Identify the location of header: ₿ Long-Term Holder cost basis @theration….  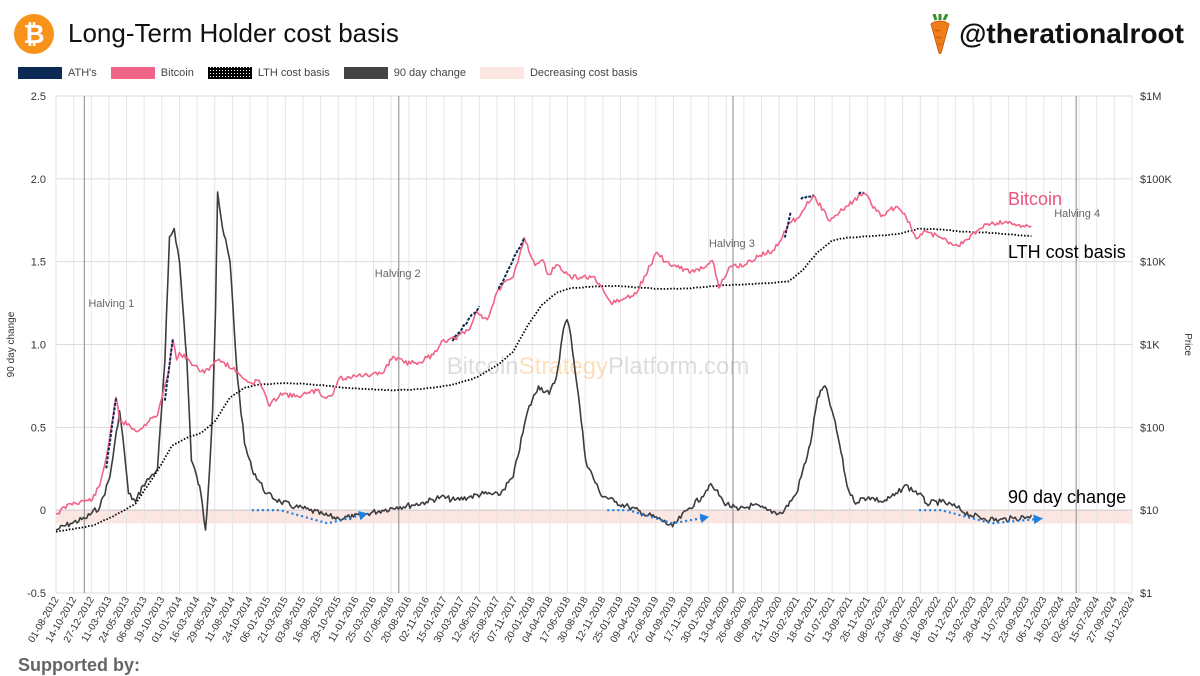
(600, 32).